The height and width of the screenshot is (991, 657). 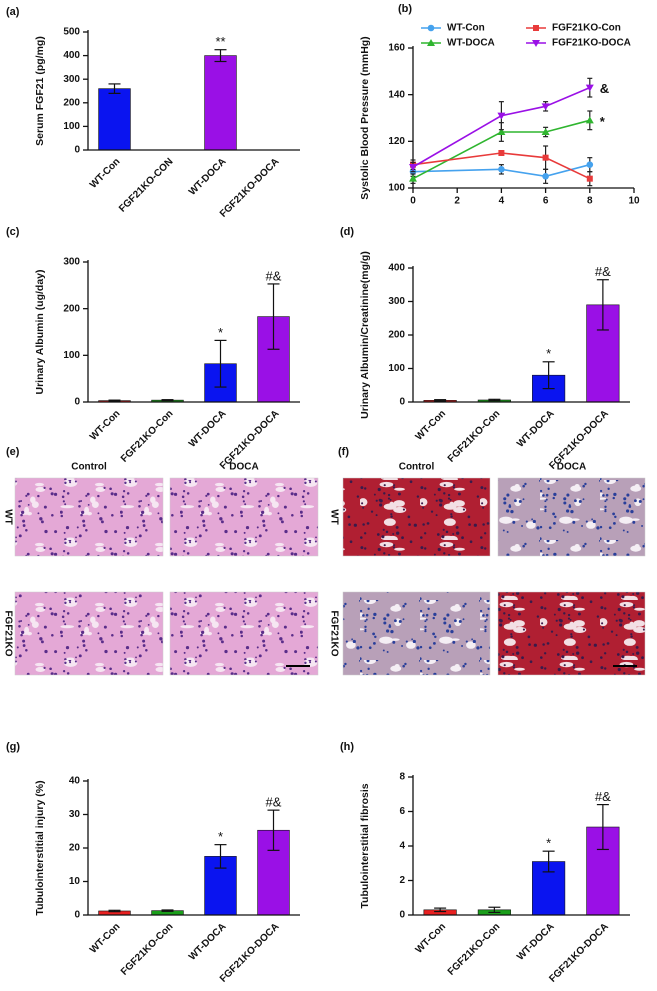 What do you see at coordinates (75, 814) in the screenshot?
I see `y-tick-label: 30` at bounding box center [75, 814].